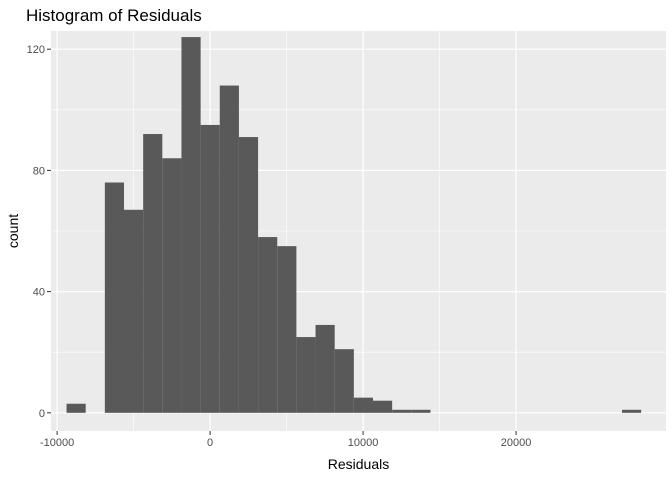 The width and height of the screenshot is (672, 480). Describe the element at coordinates (39, 232) in the screenshot. I see `y-axis: 0 40 80 120` at that location.